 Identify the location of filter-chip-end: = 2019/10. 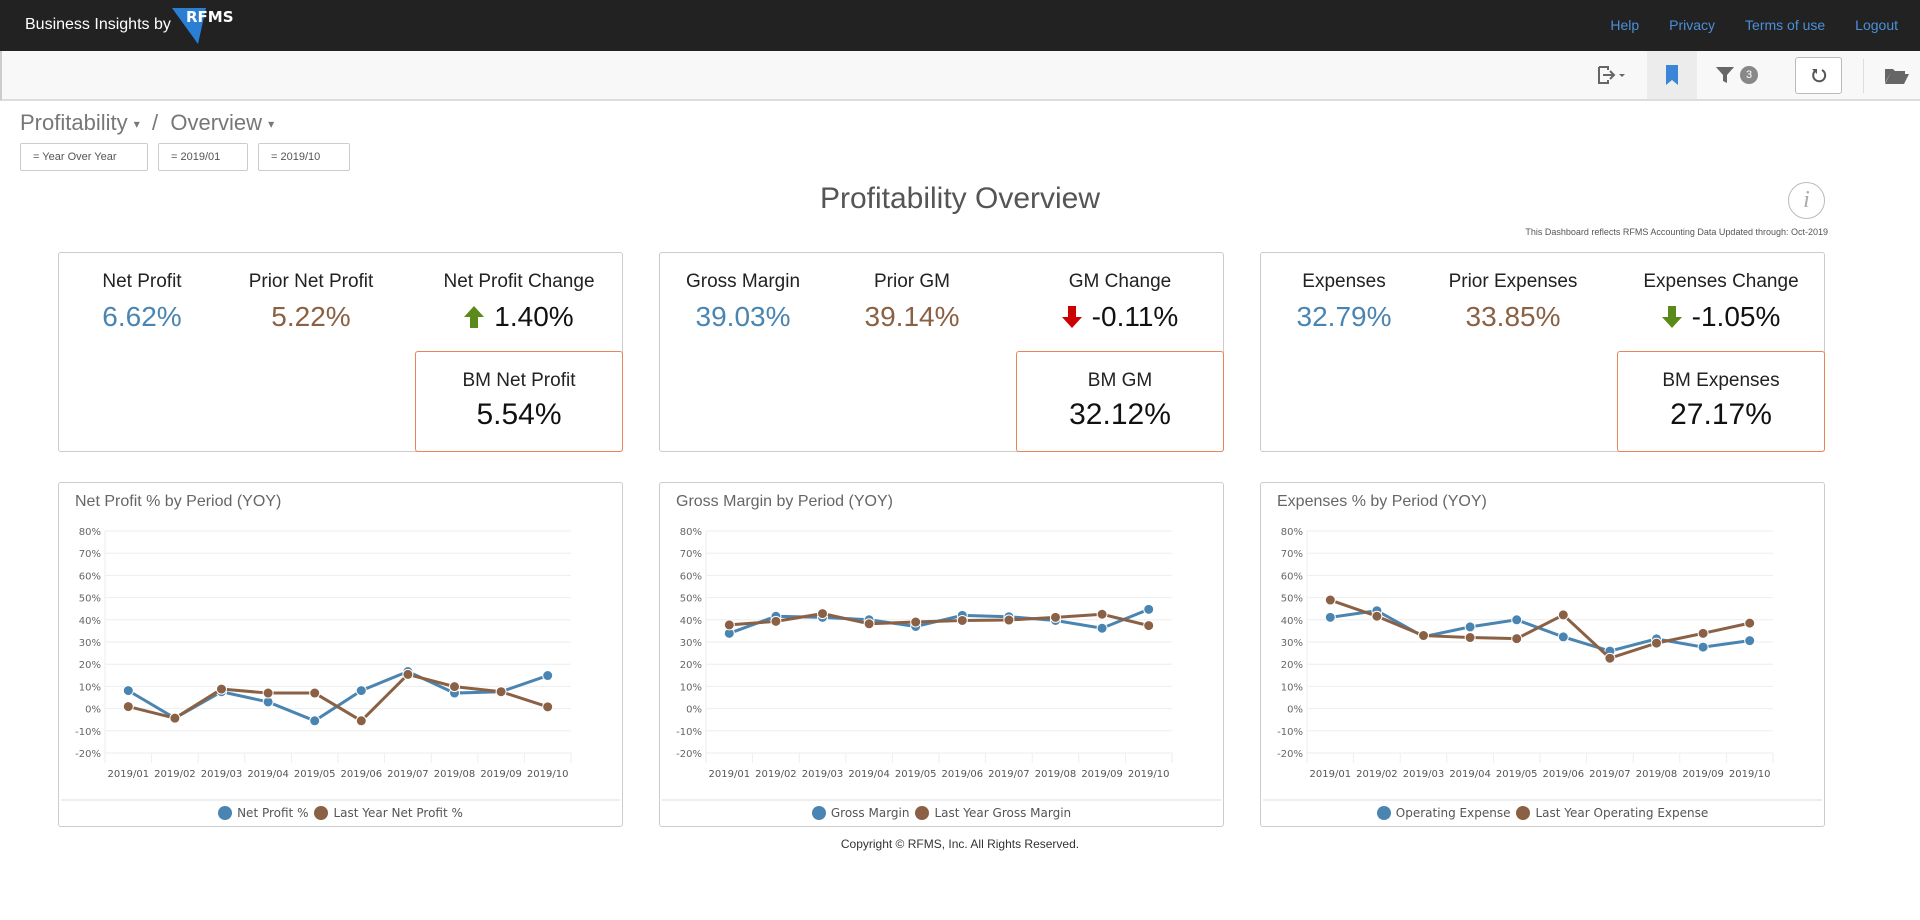
(304, 157).